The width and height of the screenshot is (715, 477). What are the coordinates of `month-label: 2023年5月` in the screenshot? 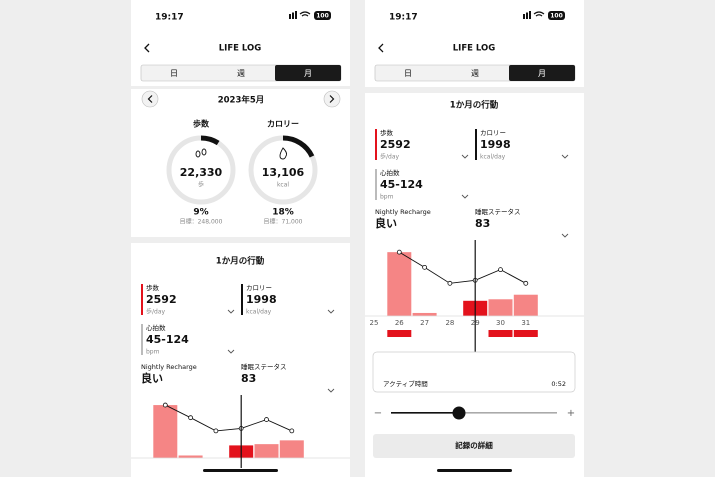 It's located at (241, 100).